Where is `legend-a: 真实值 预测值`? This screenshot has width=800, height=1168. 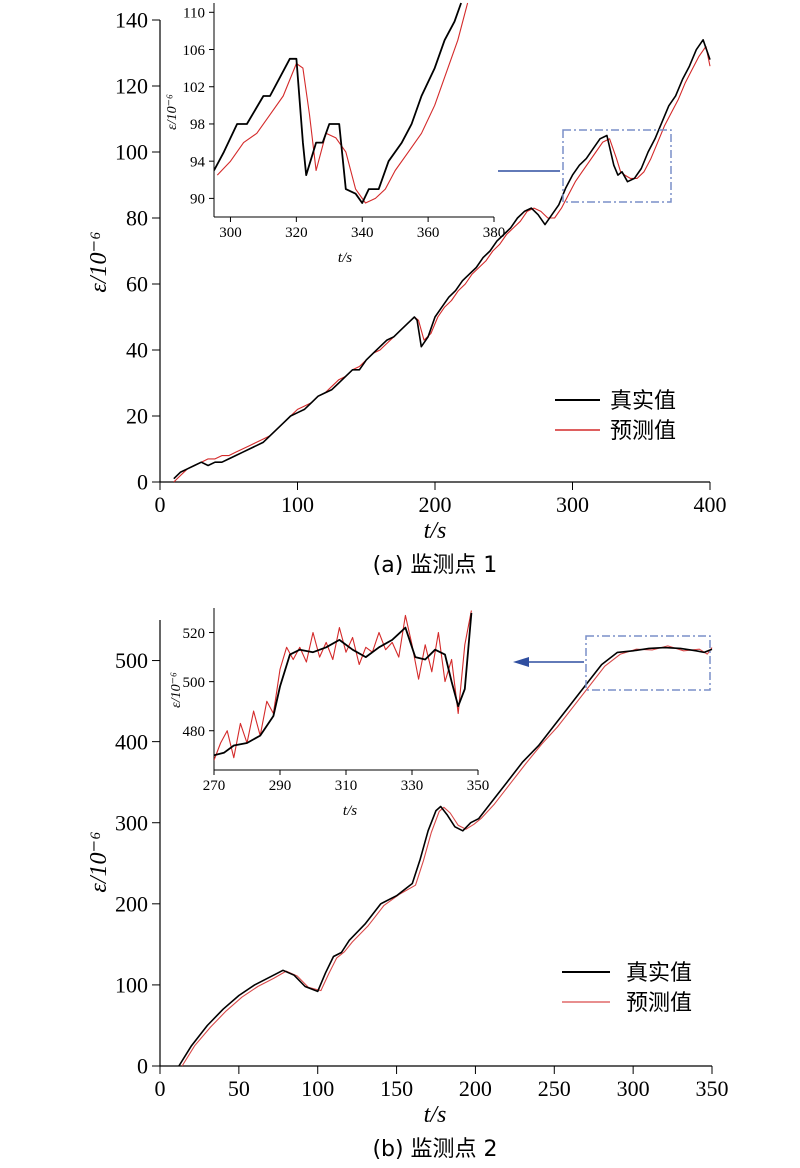
legend-a: 真实值 预测值 is located at coordinates (615, 416).